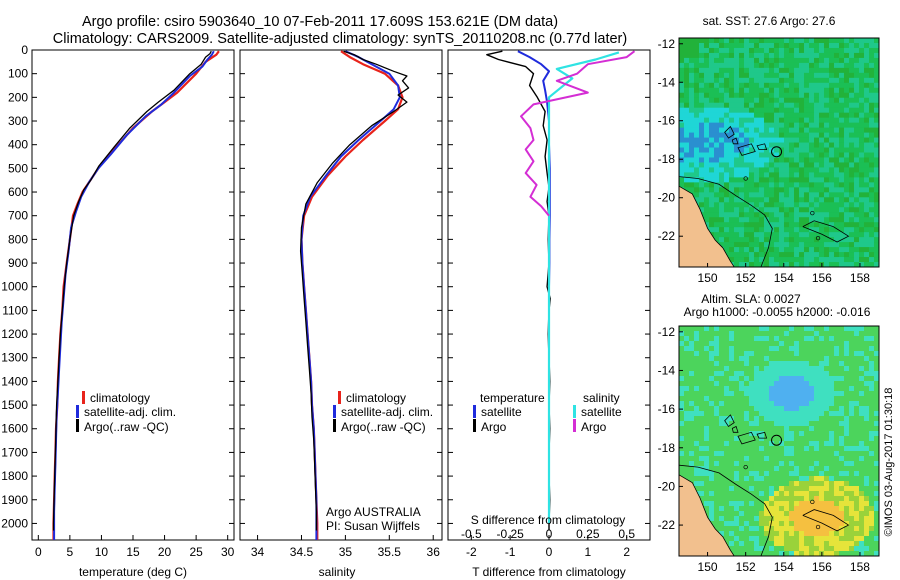 This screenshot has width=900, height=580. Describe the element at coordinates (779, 441) in the screenshot. I see `sla-map-frame` at that location.